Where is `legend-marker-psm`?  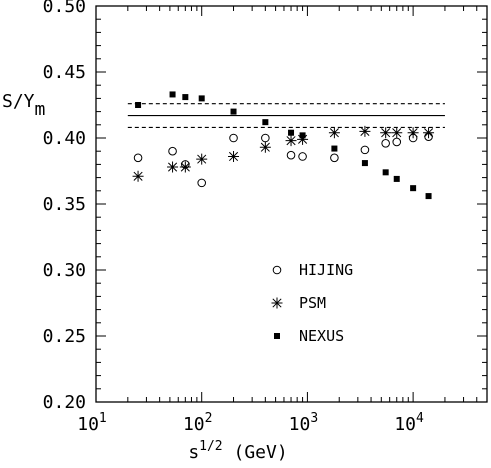 legend-marker-psm is located at coordinates (277, 303).